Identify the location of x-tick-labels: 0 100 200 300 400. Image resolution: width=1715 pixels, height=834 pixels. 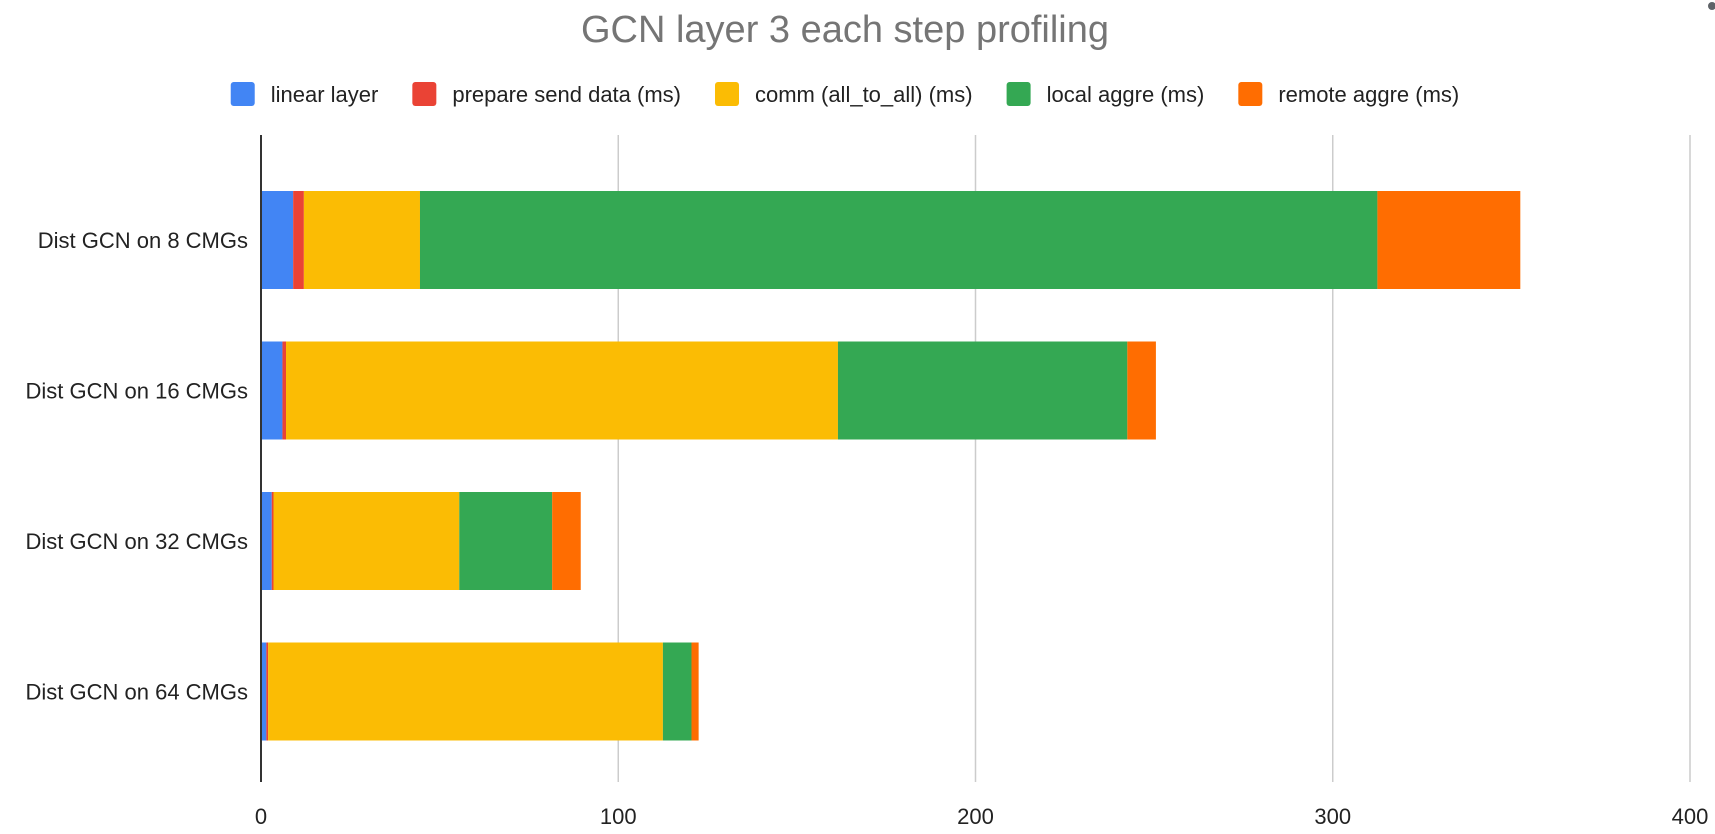
(981, 816).